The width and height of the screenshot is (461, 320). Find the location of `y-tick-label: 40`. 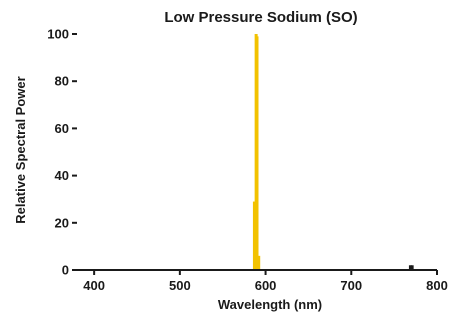

y-tick-label: 40 is located at coordinates (62, 175).